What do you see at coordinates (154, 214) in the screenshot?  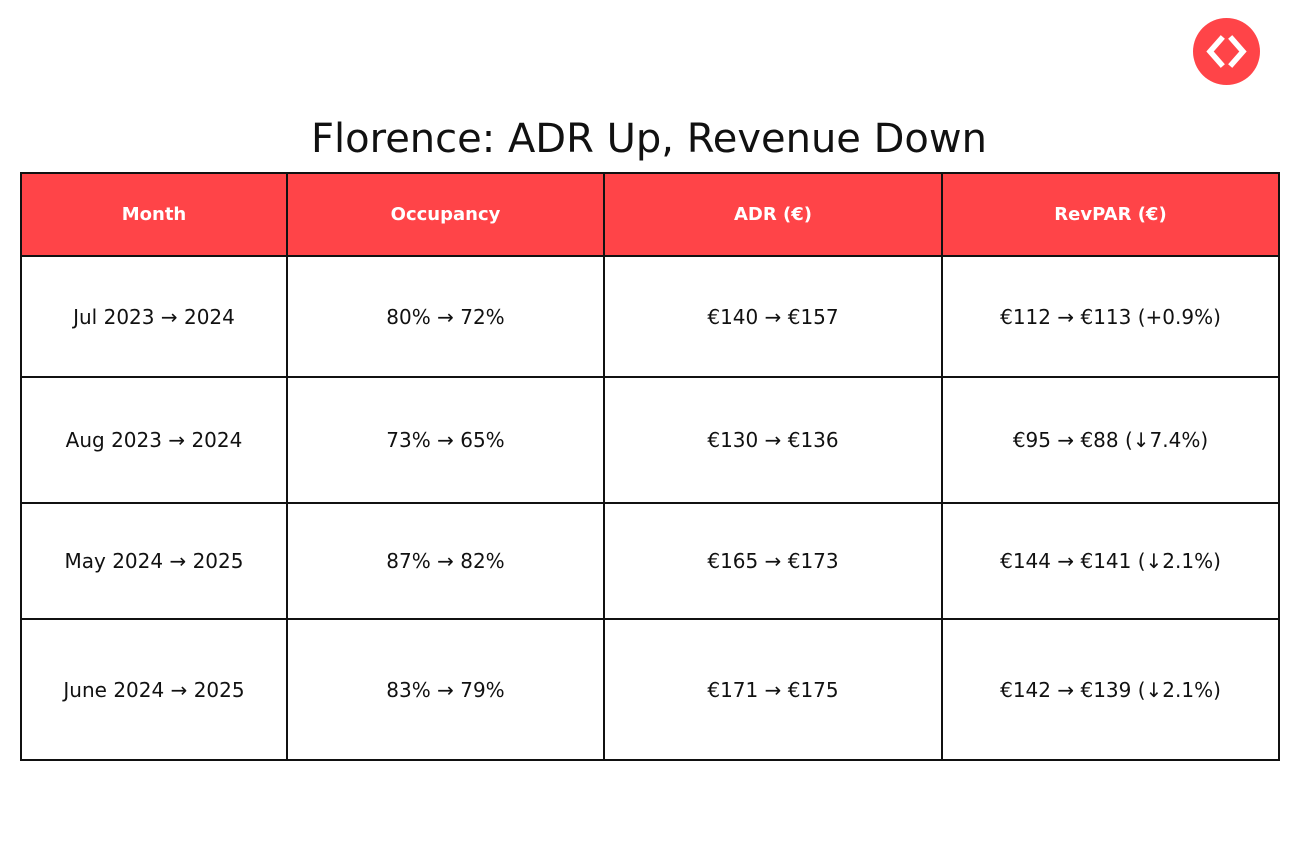 I see `column-header-month: Month` at bounding box center [154, 214].